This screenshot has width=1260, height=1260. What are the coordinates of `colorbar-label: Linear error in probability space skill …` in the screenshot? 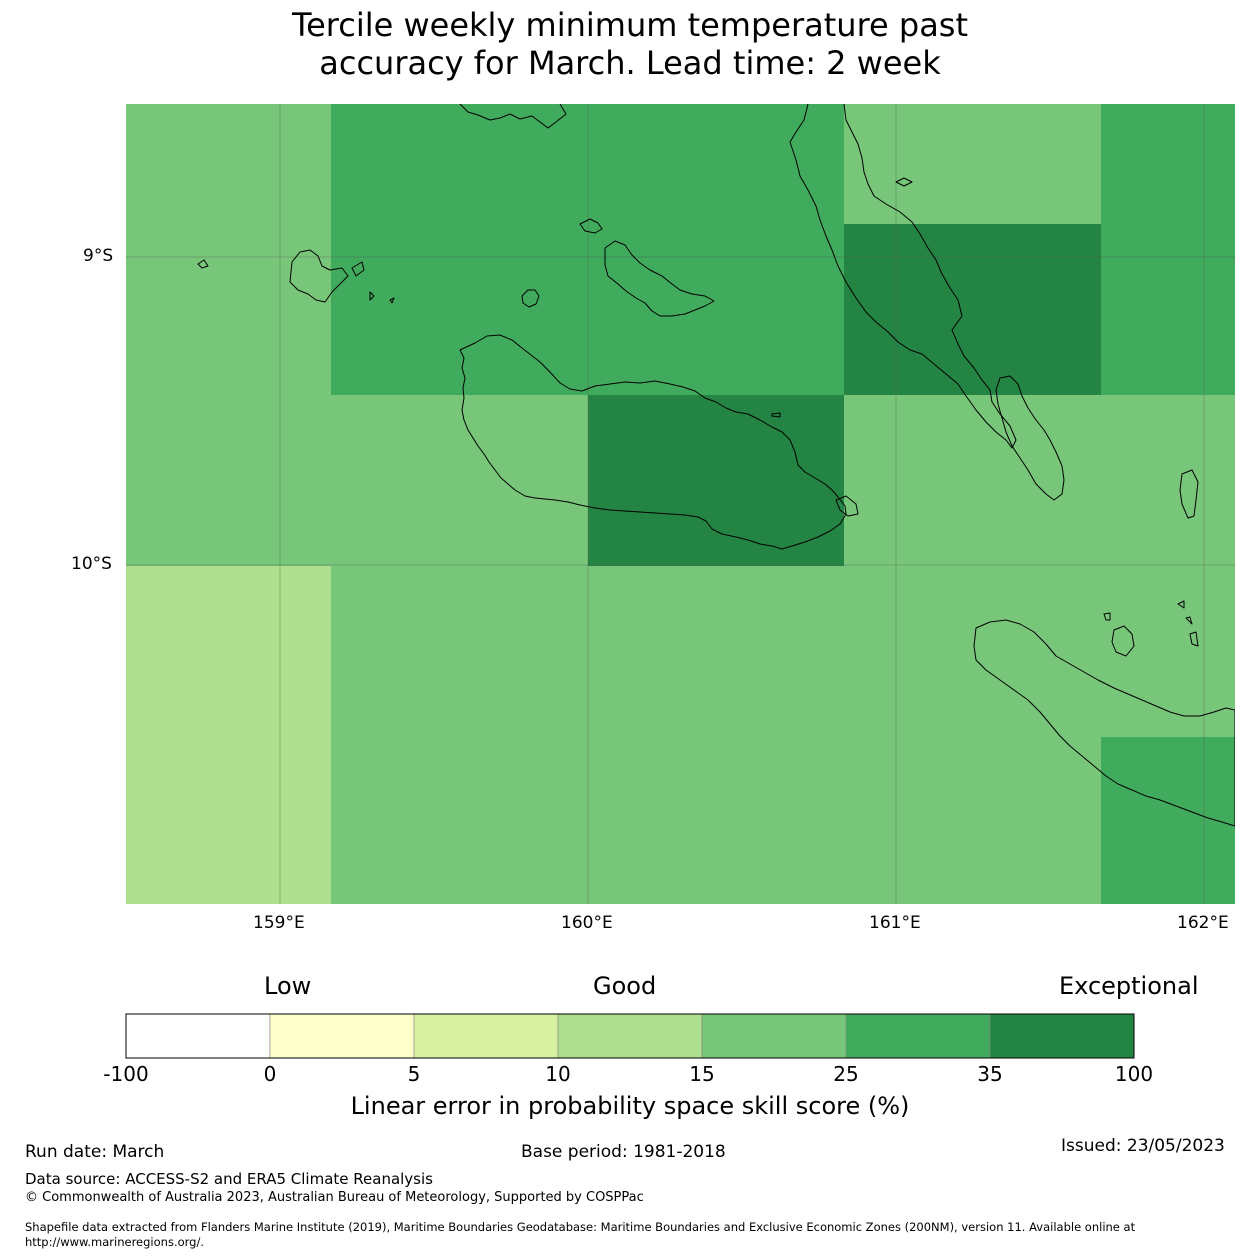 It's located at (630, 1106).